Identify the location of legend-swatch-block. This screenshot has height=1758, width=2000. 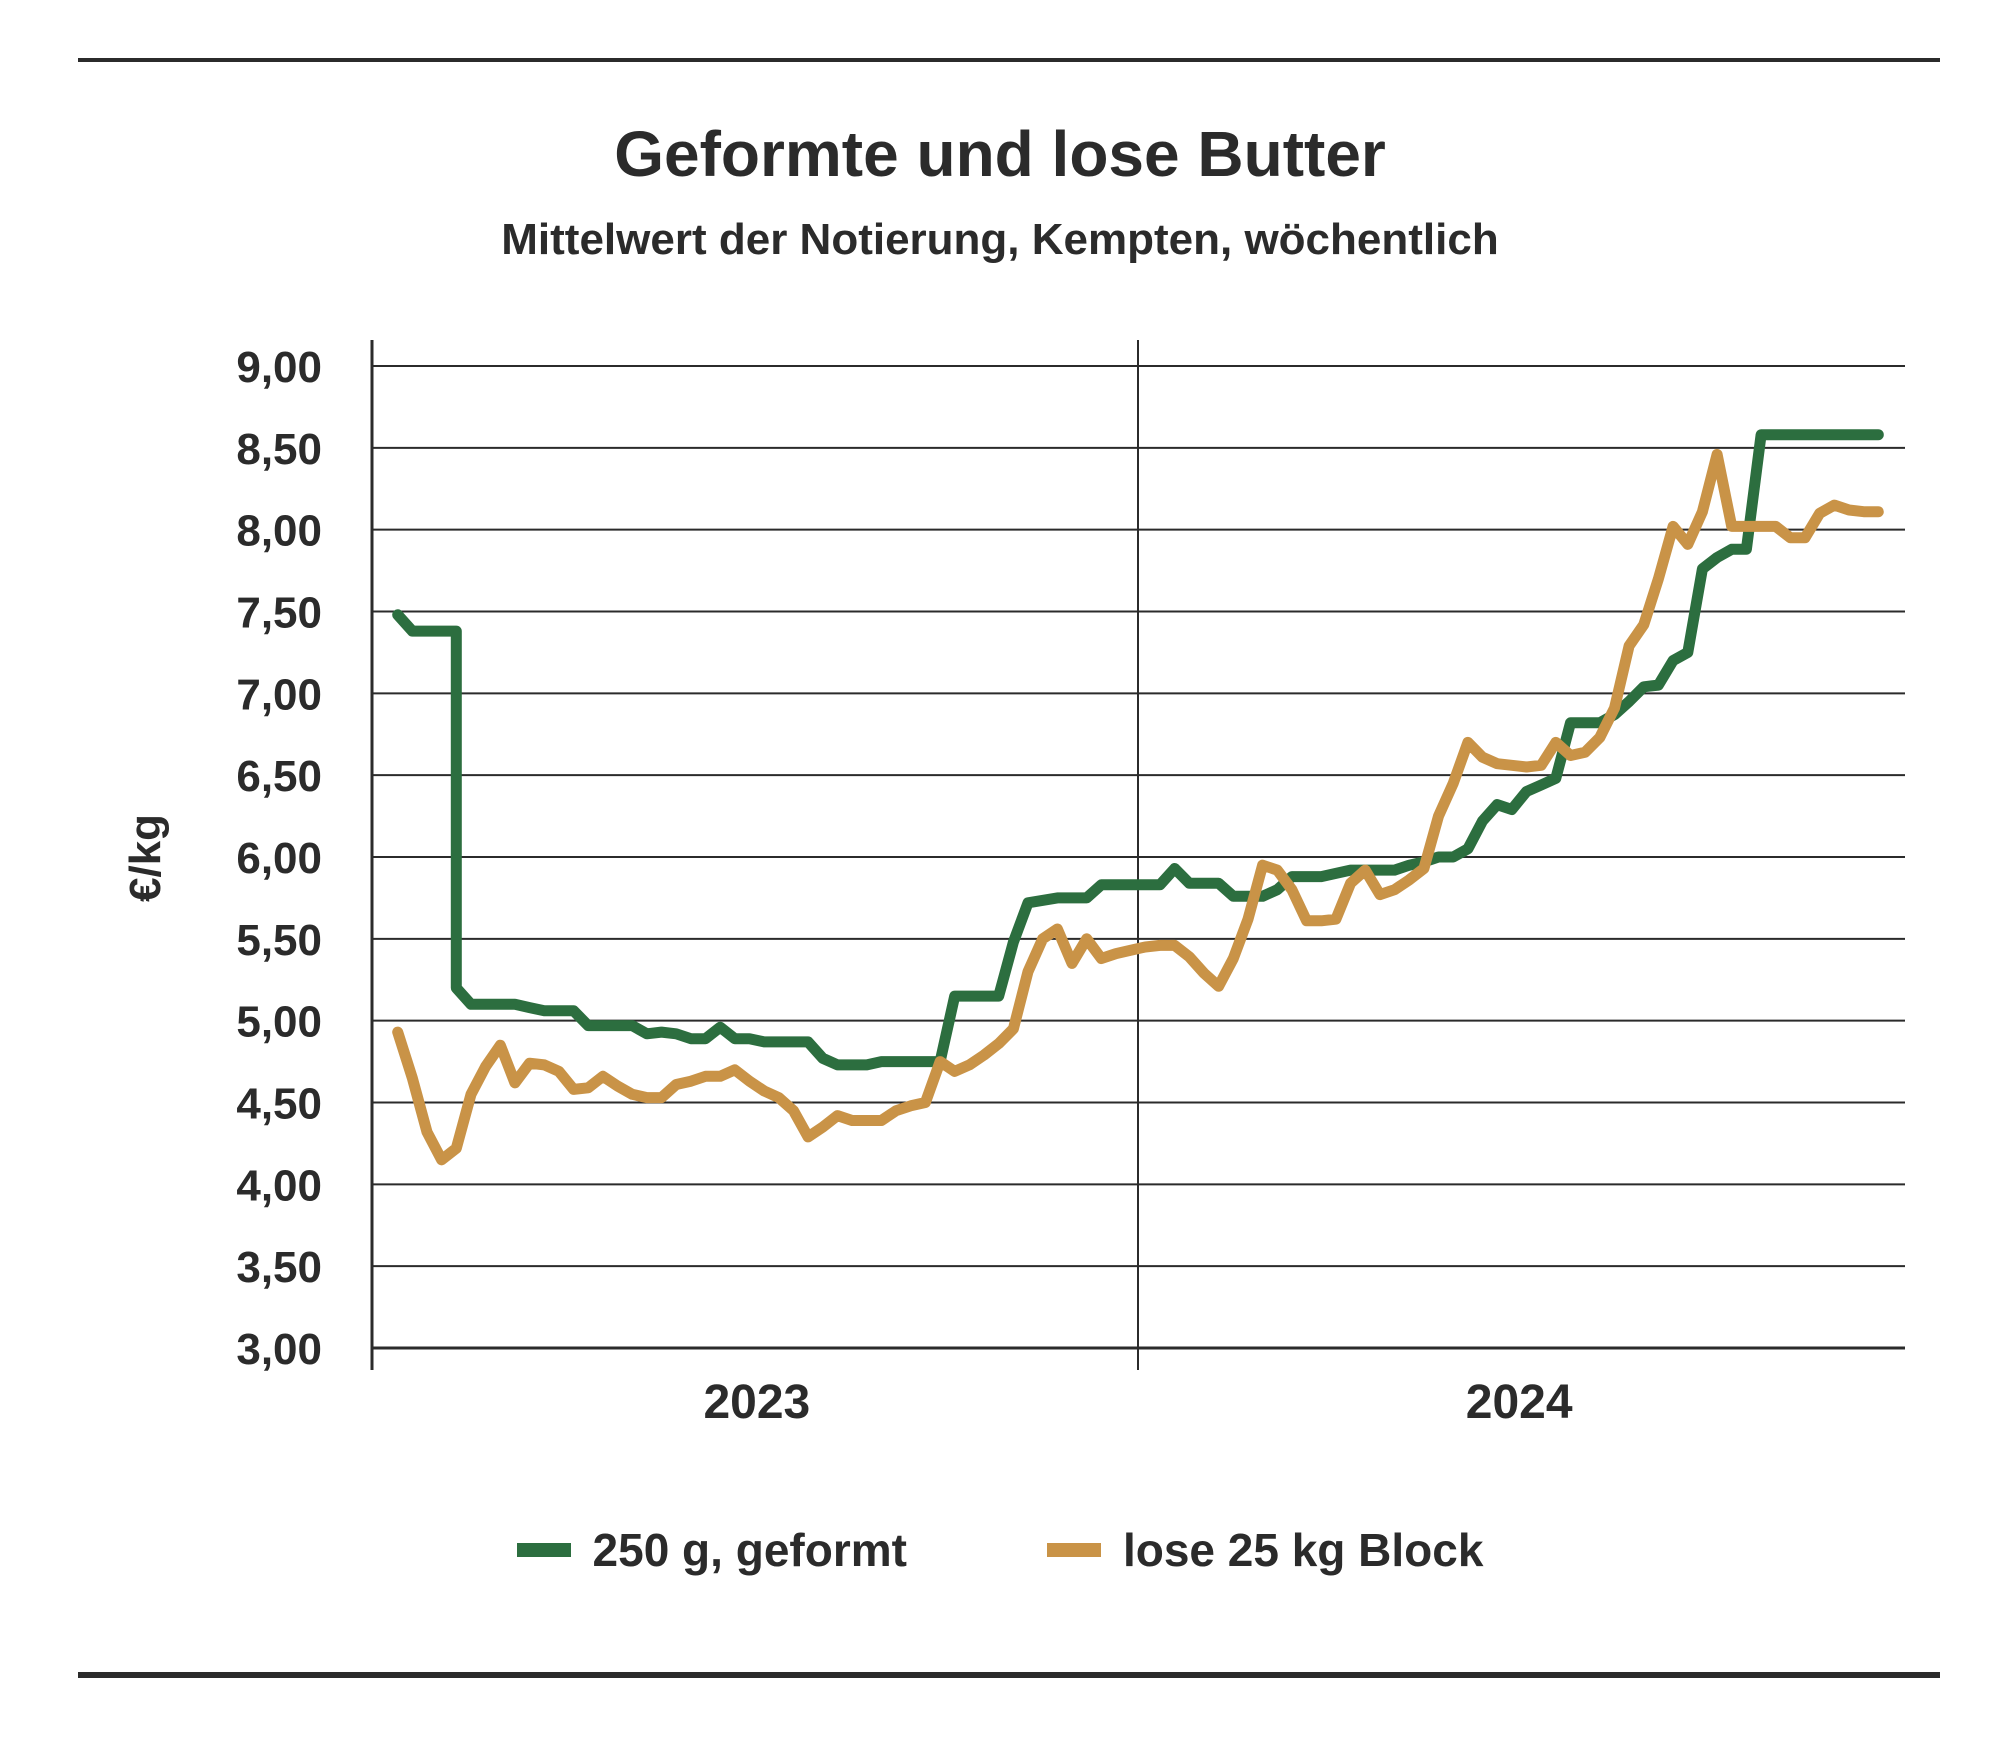
(1073, 1550).